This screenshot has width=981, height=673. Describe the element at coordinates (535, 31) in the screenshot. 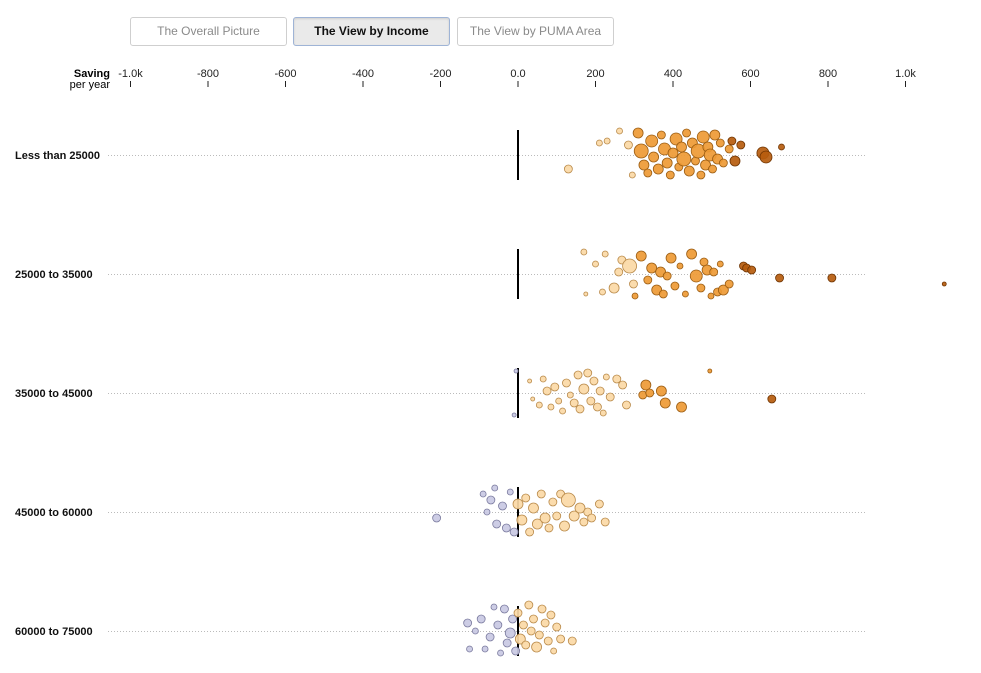

I see `tab-view-by-puma-area: The View by PUMA Area` at that location.